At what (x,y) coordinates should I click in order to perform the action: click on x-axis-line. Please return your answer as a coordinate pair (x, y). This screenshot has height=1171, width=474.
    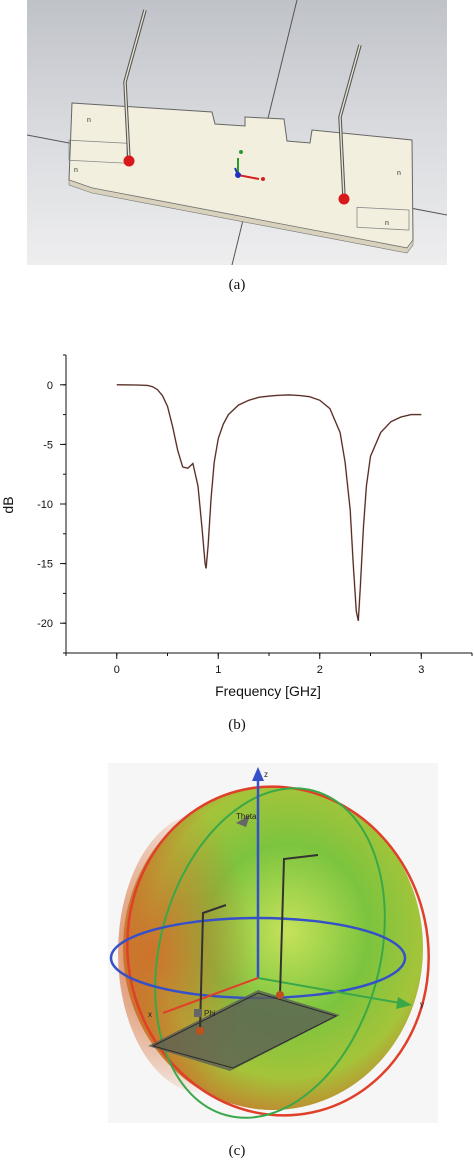
    Looking at the image, I should click on (210, 995).